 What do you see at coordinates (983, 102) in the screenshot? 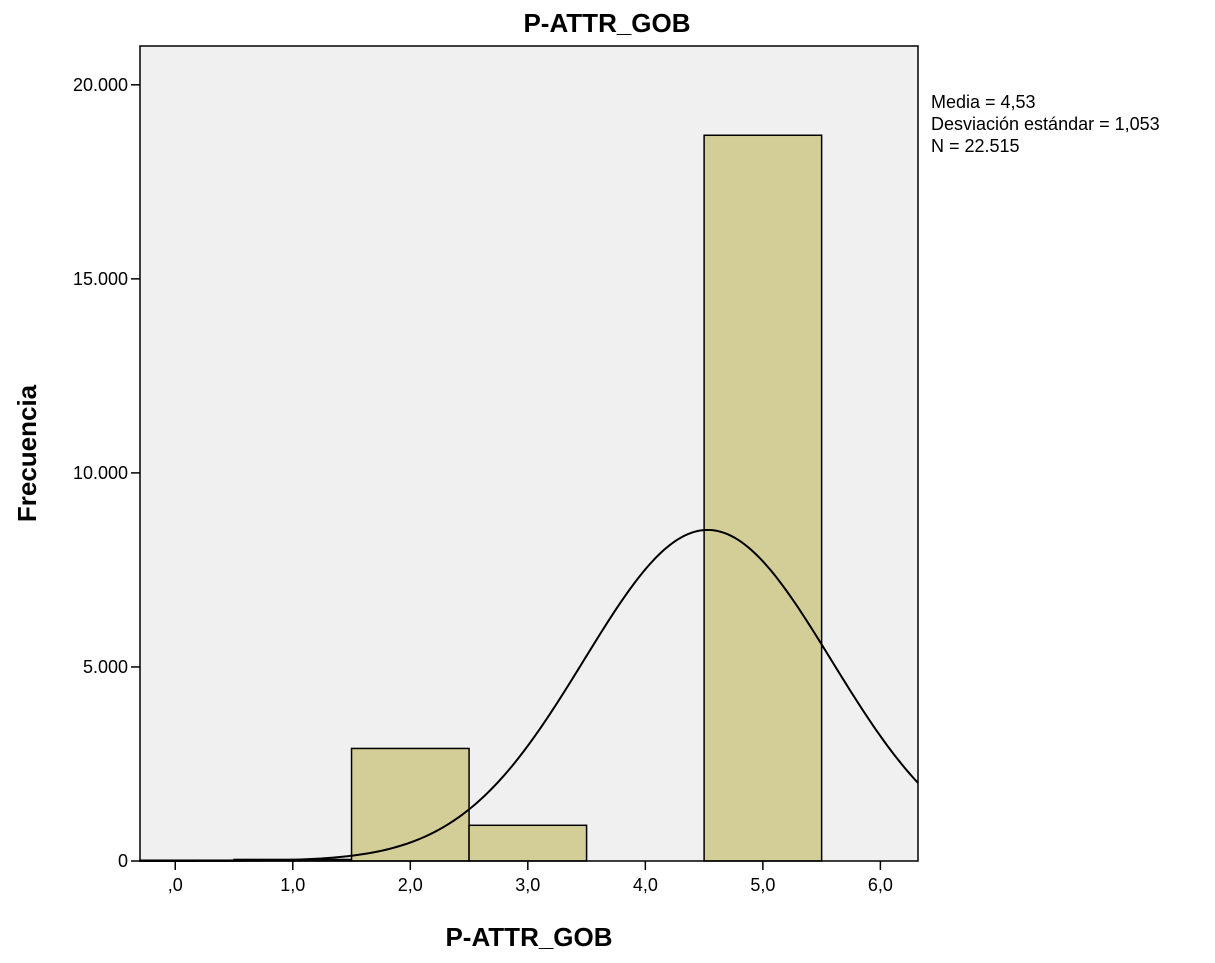
I see `stat-mean: Media = 4,53` at bounding box center [983, 102].